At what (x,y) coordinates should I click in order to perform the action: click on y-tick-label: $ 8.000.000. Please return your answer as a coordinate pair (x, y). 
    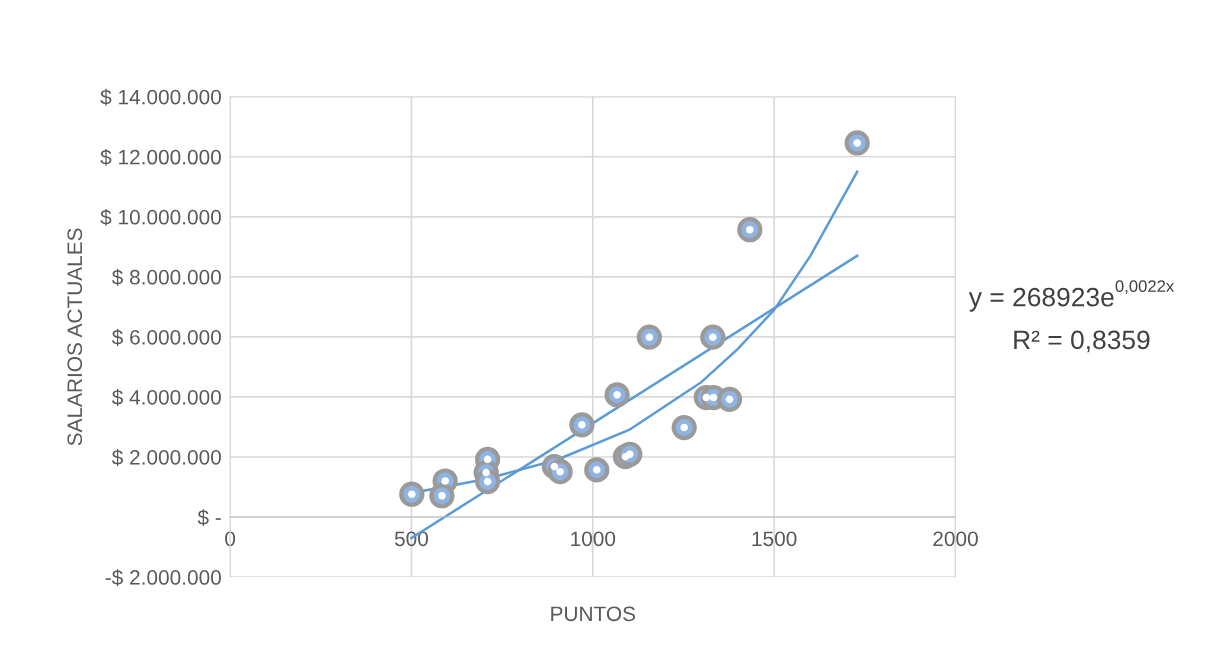
    Looking at the image, I should click on (166, 277).